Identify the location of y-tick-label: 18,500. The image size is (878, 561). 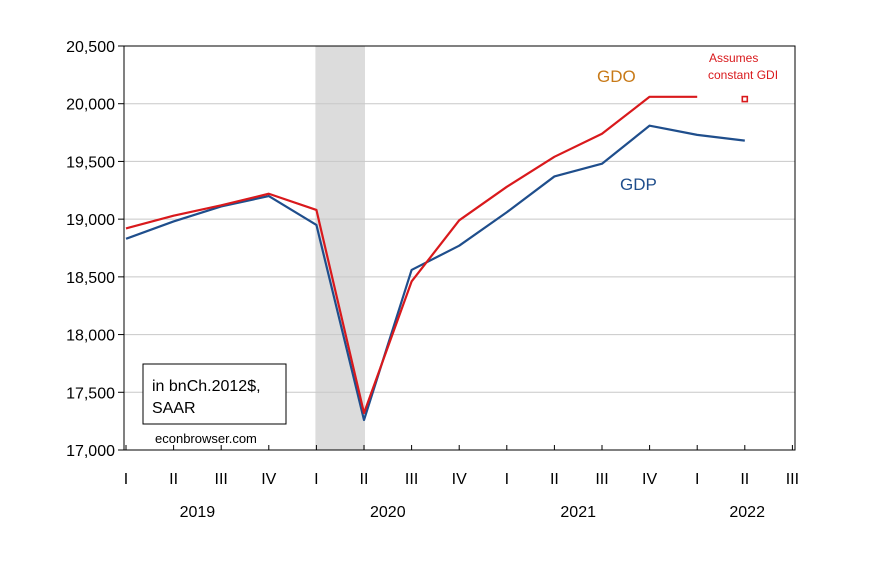
(90, 278).